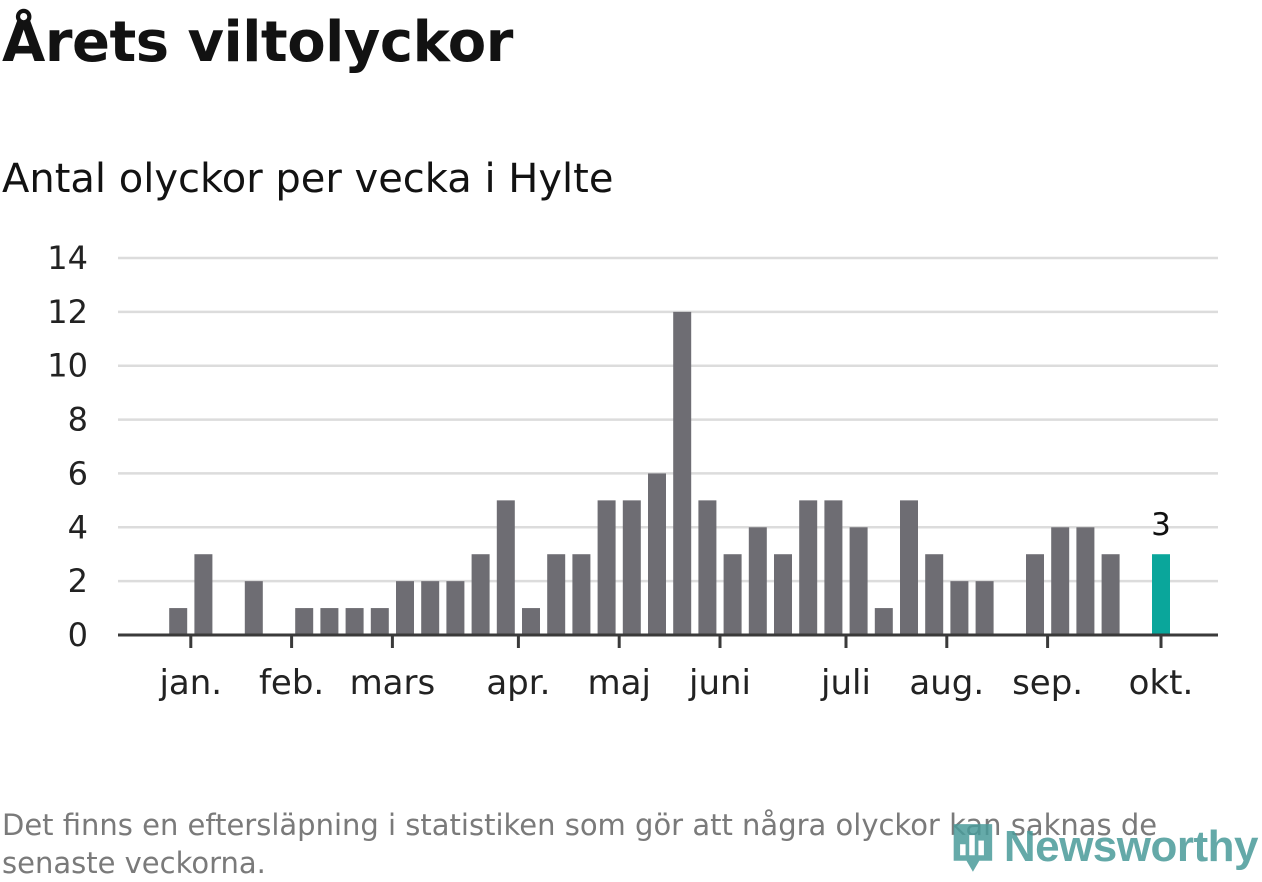 The height and width of the screenshot is (882, 1262). I want to click on x-tick-label: juli, so click(845, 683).